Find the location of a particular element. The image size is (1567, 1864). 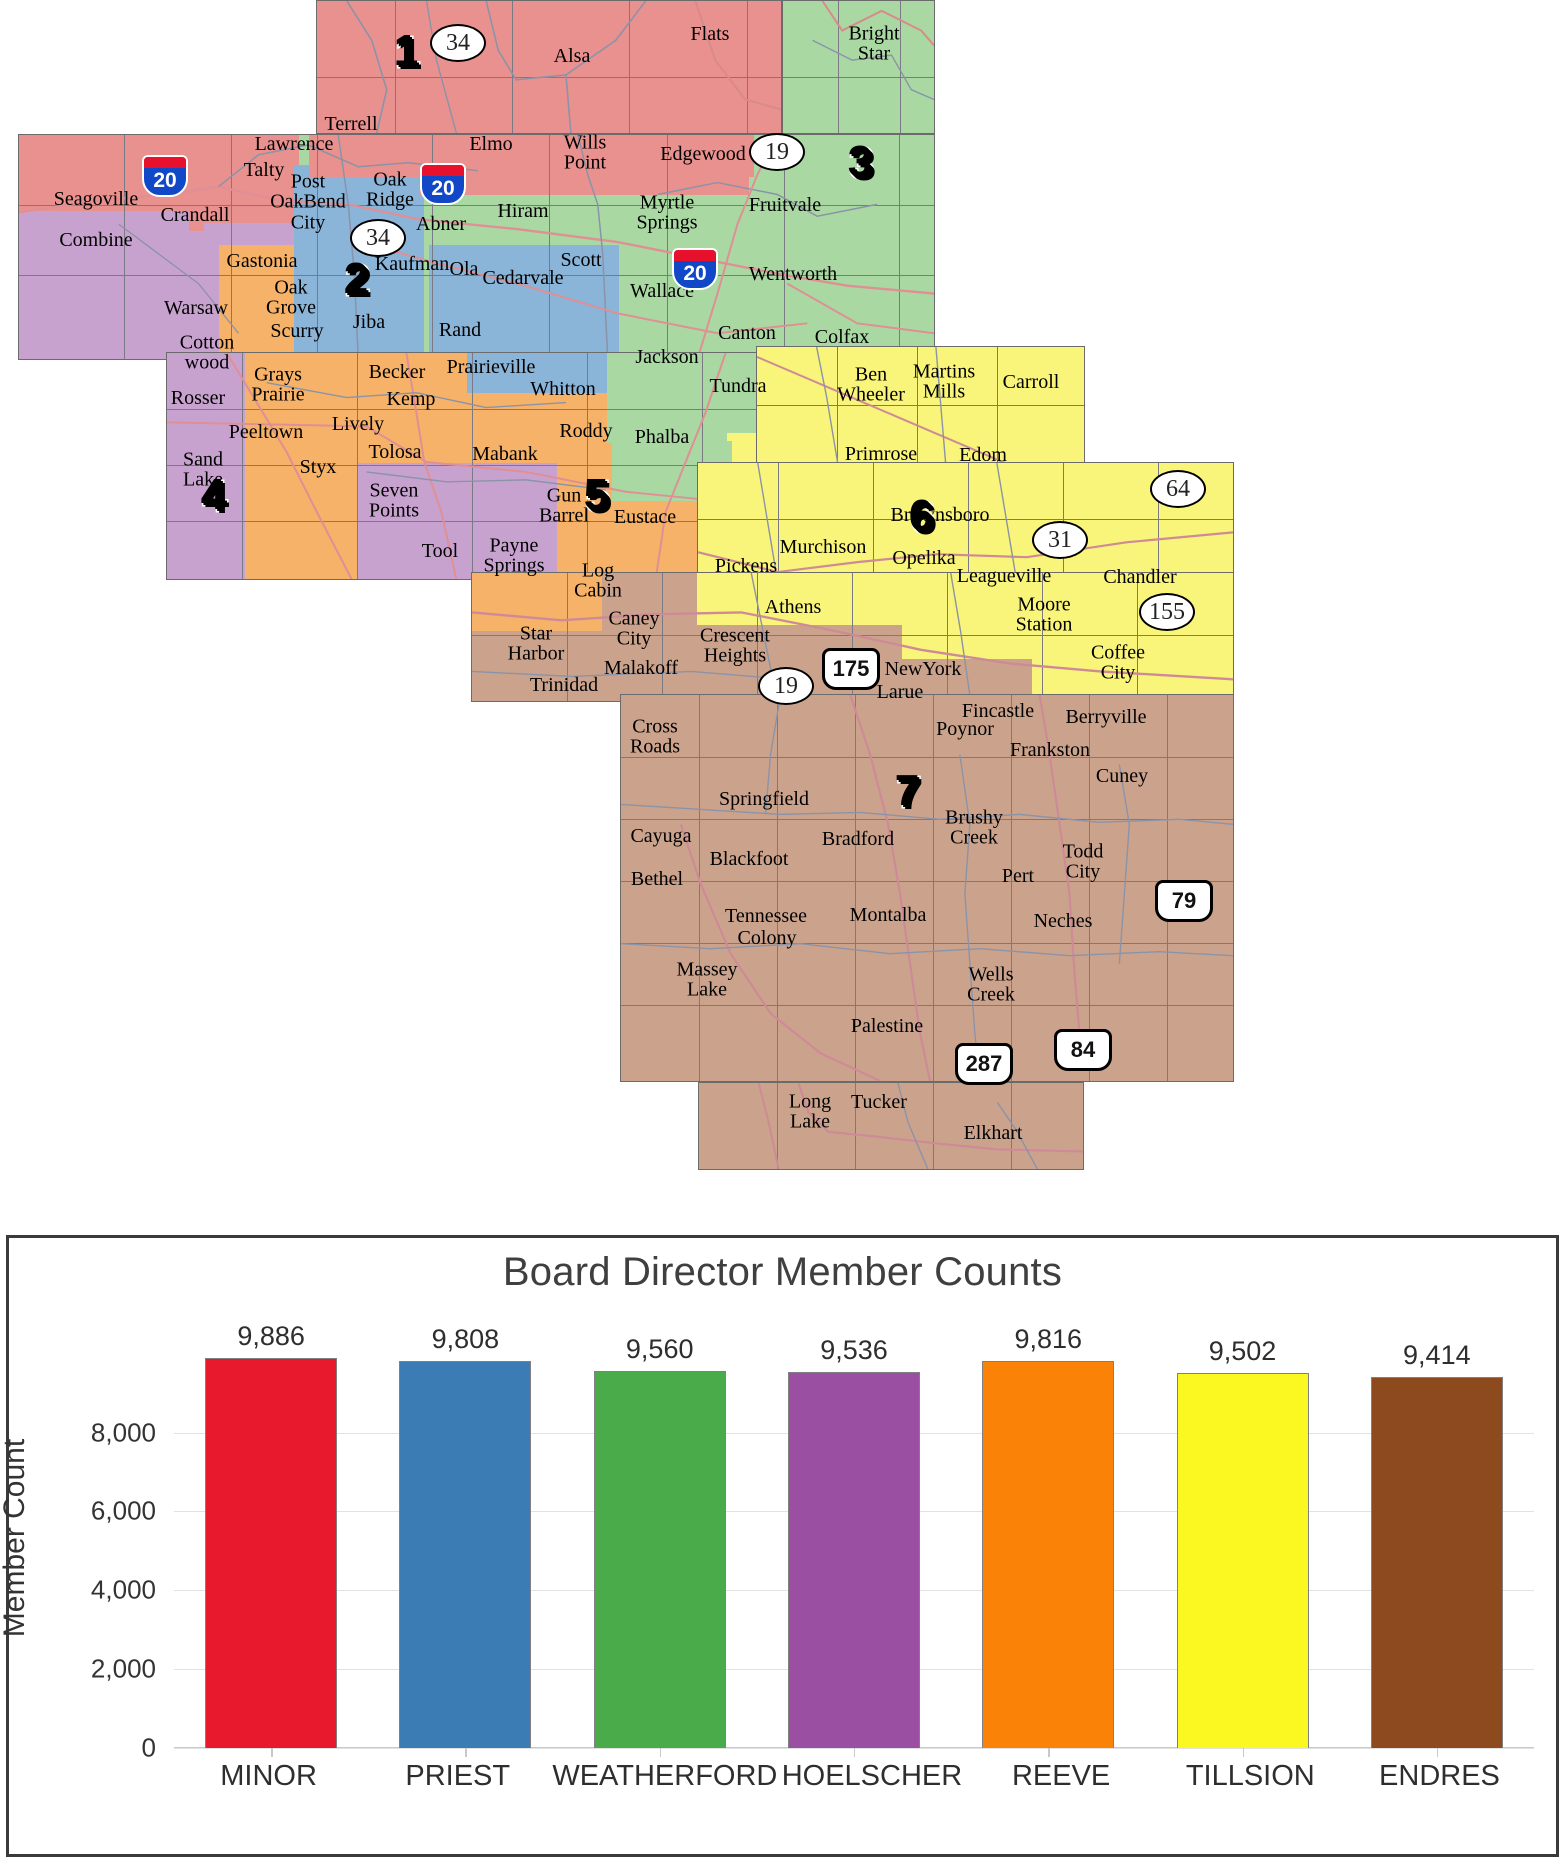

chart-y-tick-label: 6,000 is located at coordinates (123, 1510).